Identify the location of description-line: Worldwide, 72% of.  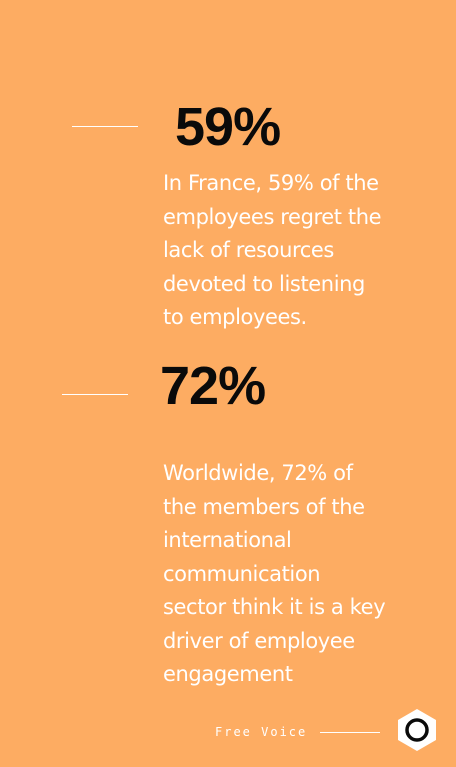
(258, 473).